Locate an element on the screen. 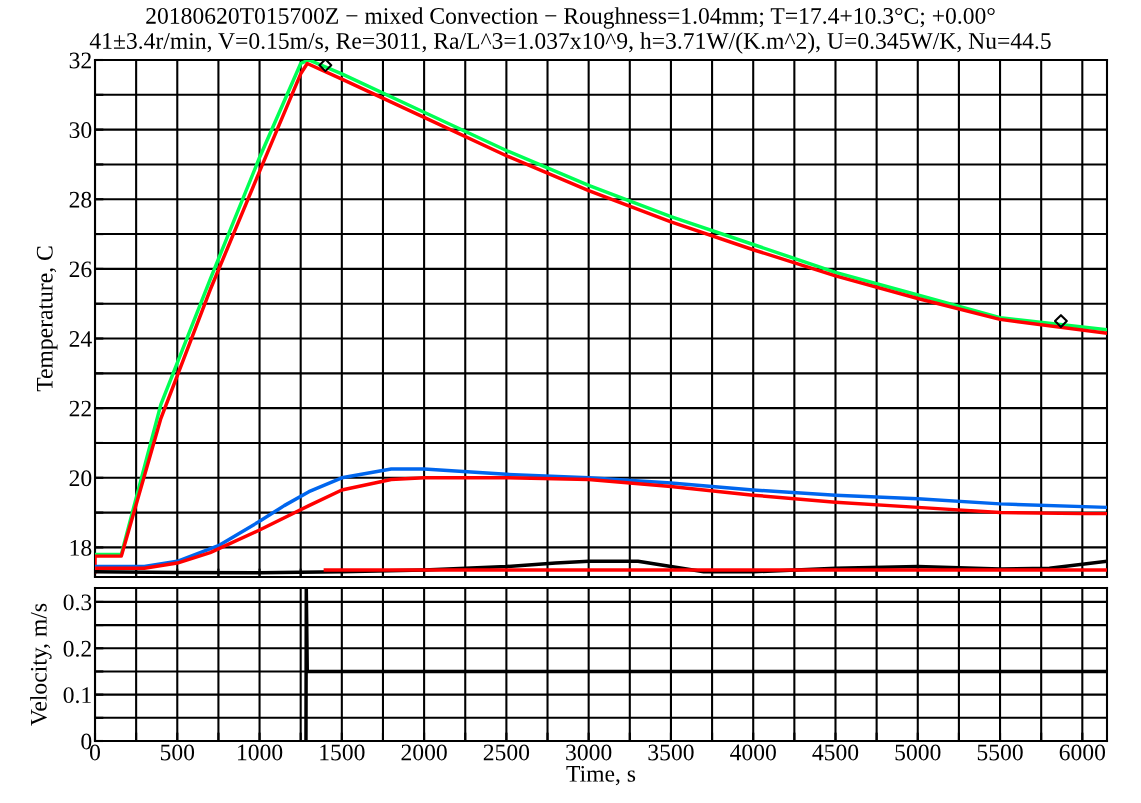 The image size is (1141, 803). x-tick-label: 1500 is located at coordinates (342, 752).